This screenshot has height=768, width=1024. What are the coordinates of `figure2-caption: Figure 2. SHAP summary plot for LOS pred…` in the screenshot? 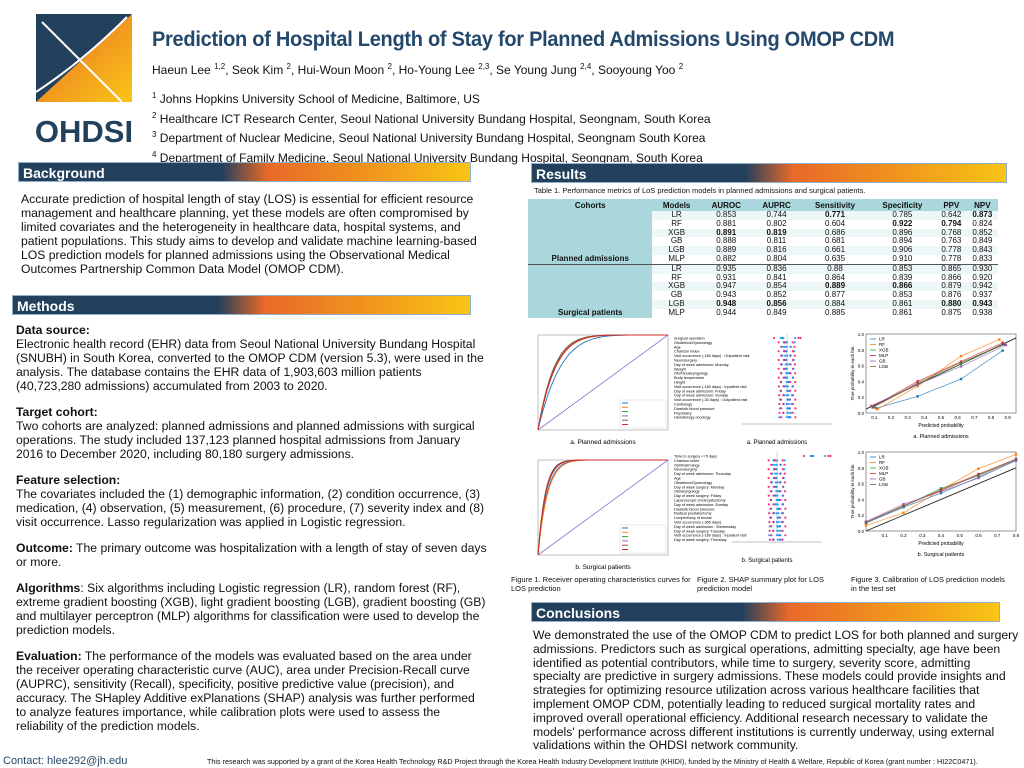 It's located at (760, 584).